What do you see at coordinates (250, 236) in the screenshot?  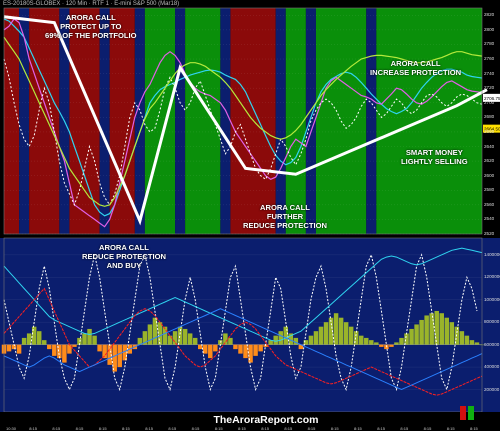 I see `panel-separator` at bounding box center [250, 236].